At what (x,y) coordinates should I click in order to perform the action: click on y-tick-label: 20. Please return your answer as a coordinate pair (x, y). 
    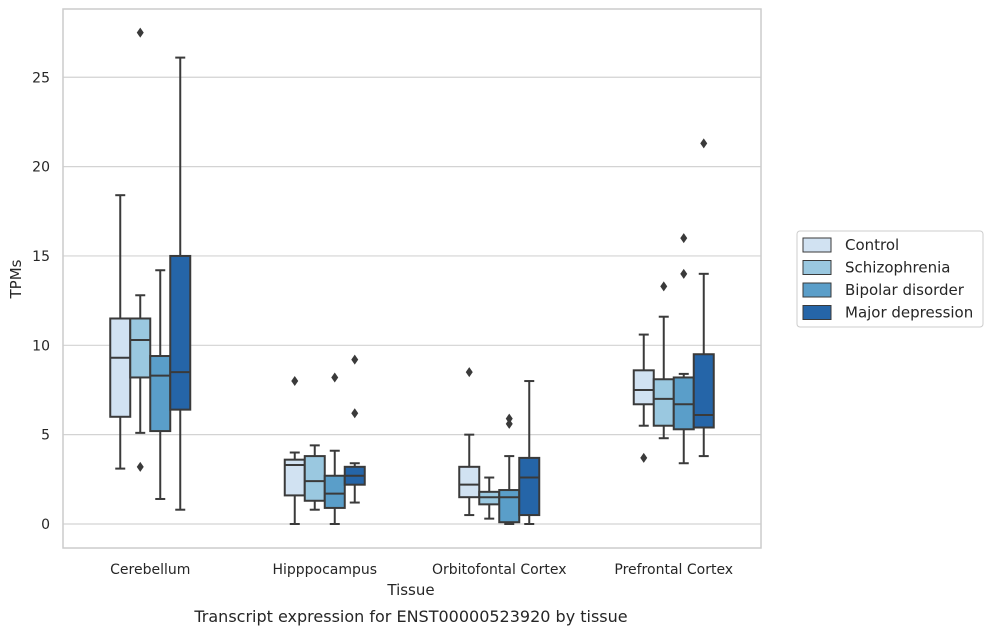
    Looking at the image, I should click on (41, 168).